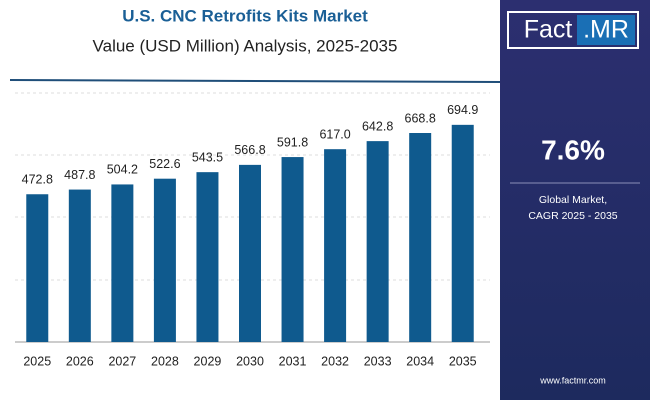  I want to click on chart-subtitle: Value (USD Million) Analysis, 2025-2035, so click(245, 45).